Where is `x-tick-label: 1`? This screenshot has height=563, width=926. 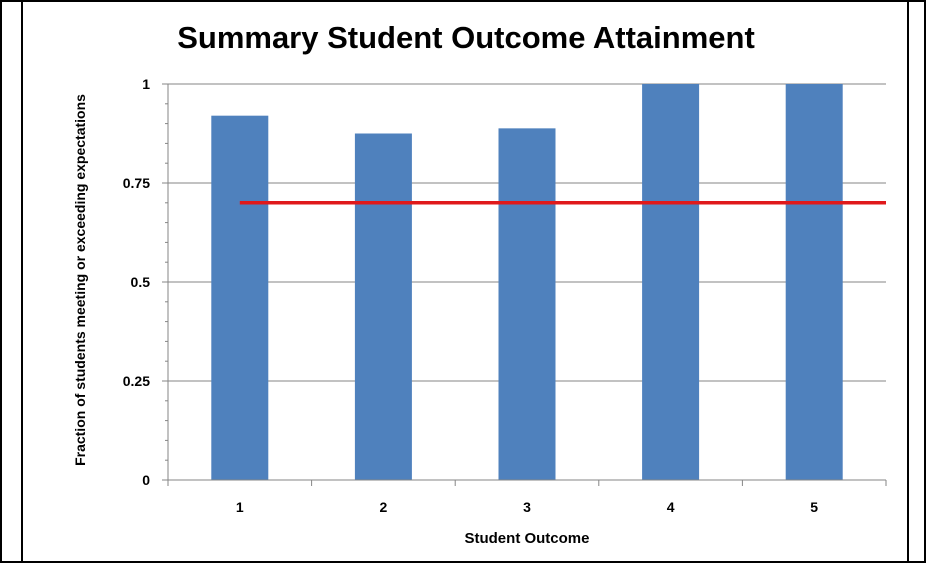
x-tick-label: 1 is located at coordinates (240, 507).